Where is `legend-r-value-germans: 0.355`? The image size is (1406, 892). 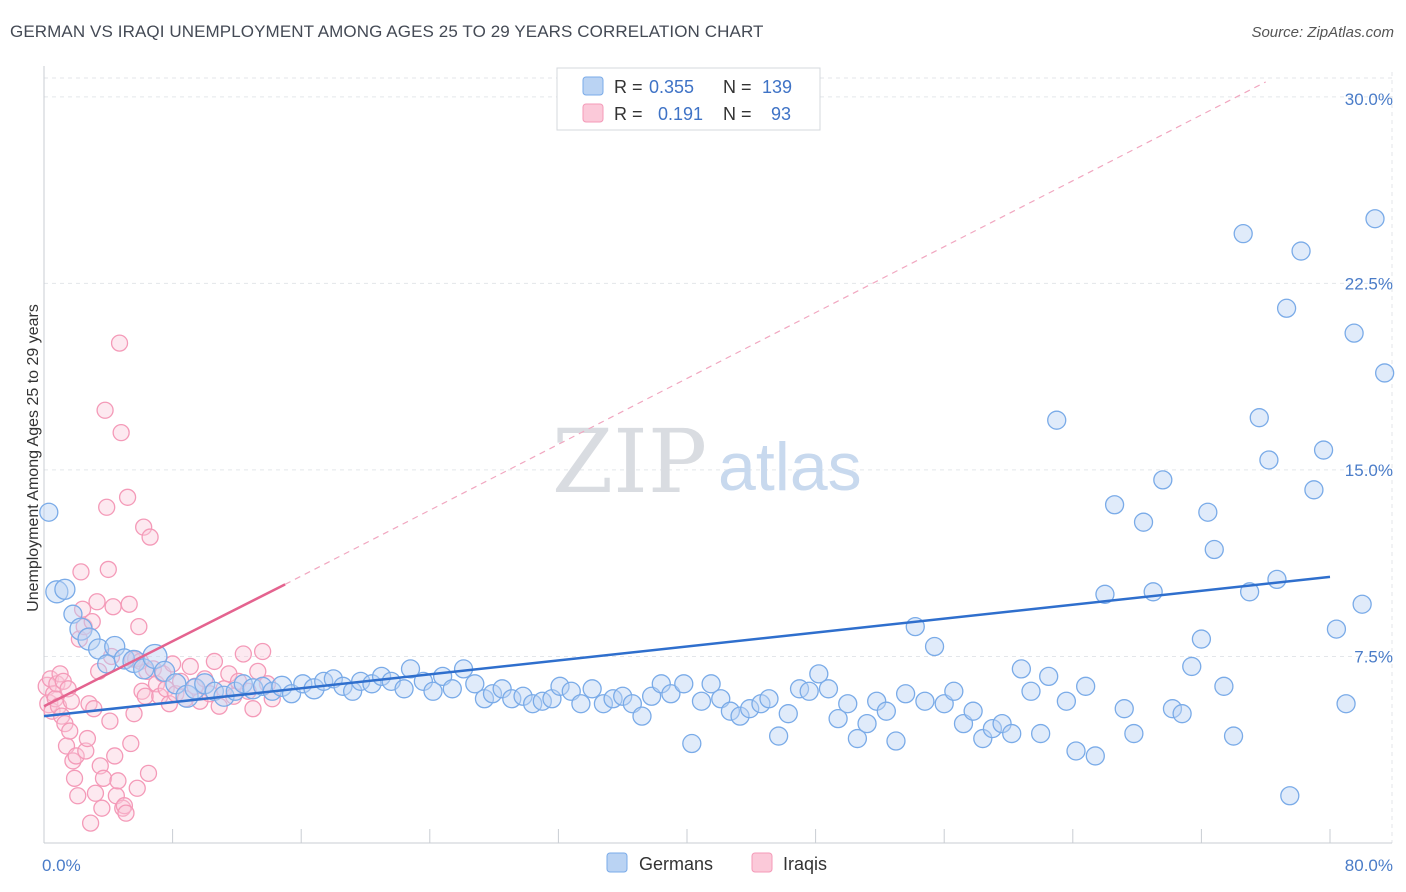
legend-r-value-germans: 0.355 is located at coordinates (671, 87).